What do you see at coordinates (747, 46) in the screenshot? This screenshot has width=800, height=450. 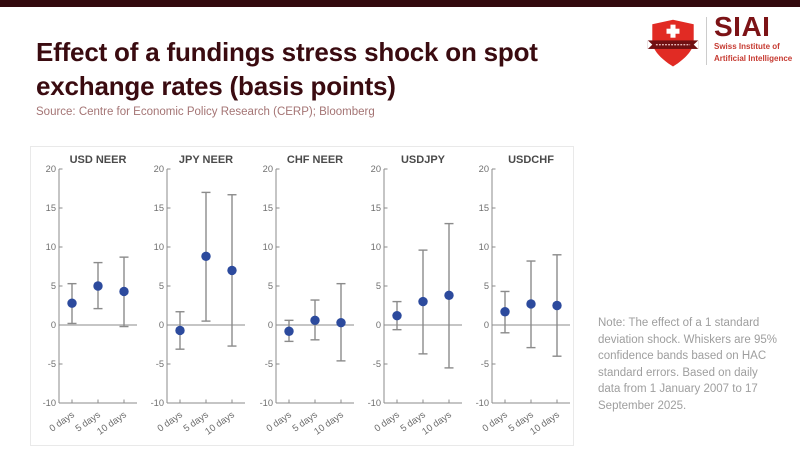 I see `logo-subtitle-line1: Swiss Institute of` at bounding box center [747, 46].